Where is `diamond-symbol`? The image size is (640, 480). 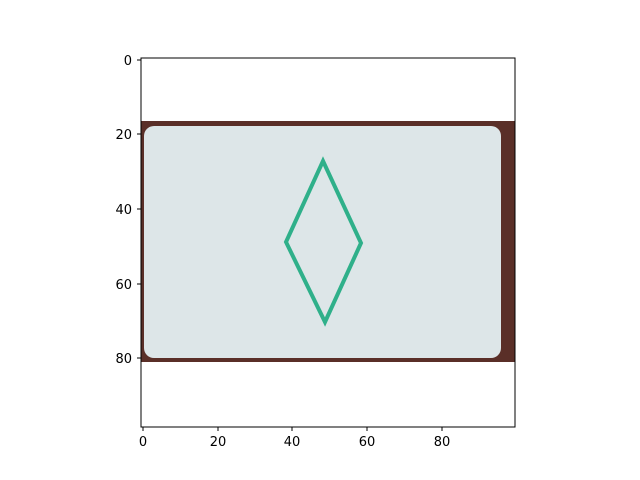 diamond-symbol is located at coordinates (323, 241).